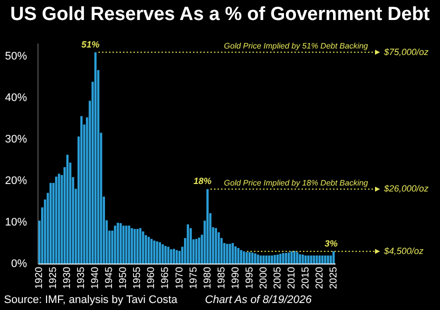 Image resolution: width=440 pixels, height=310 pixels. What do you see at coordinates (296, 46) in the screenshot?
I see `annotation: Gold Price Implied by 51% Debt Backing` at bounding box center [296, 46].